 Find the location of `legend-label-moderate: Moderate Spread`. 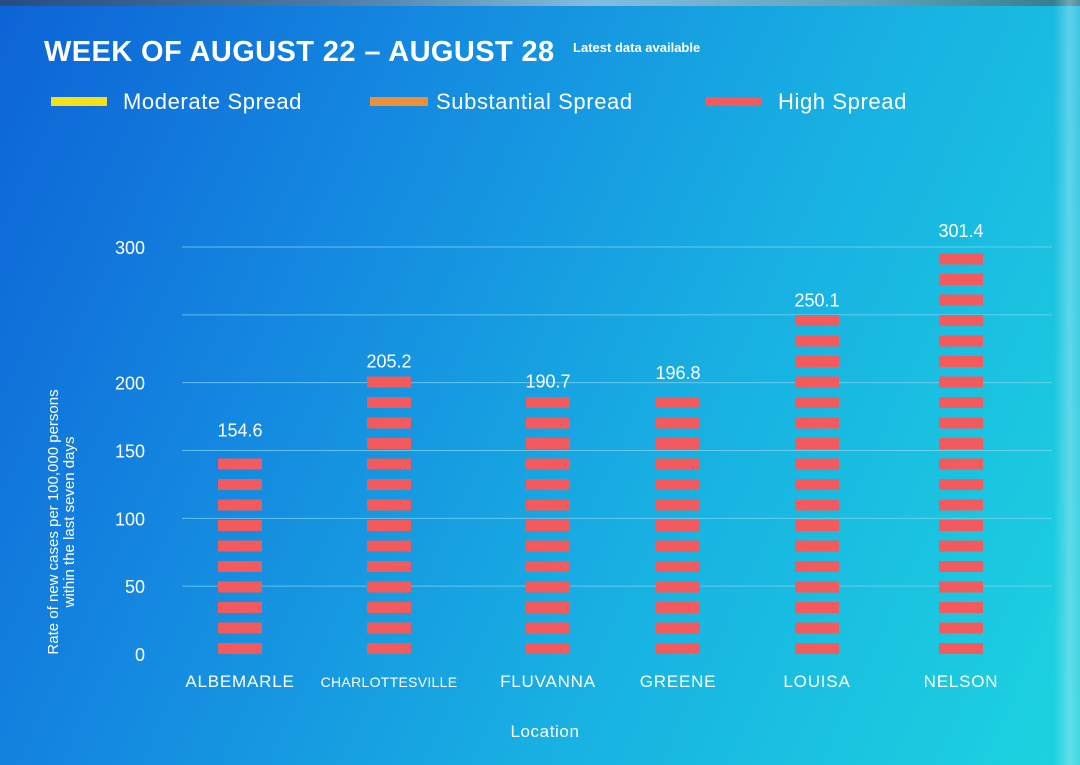

legend-label-moderate: Moderate Spread is located at coordinates (212, 101).